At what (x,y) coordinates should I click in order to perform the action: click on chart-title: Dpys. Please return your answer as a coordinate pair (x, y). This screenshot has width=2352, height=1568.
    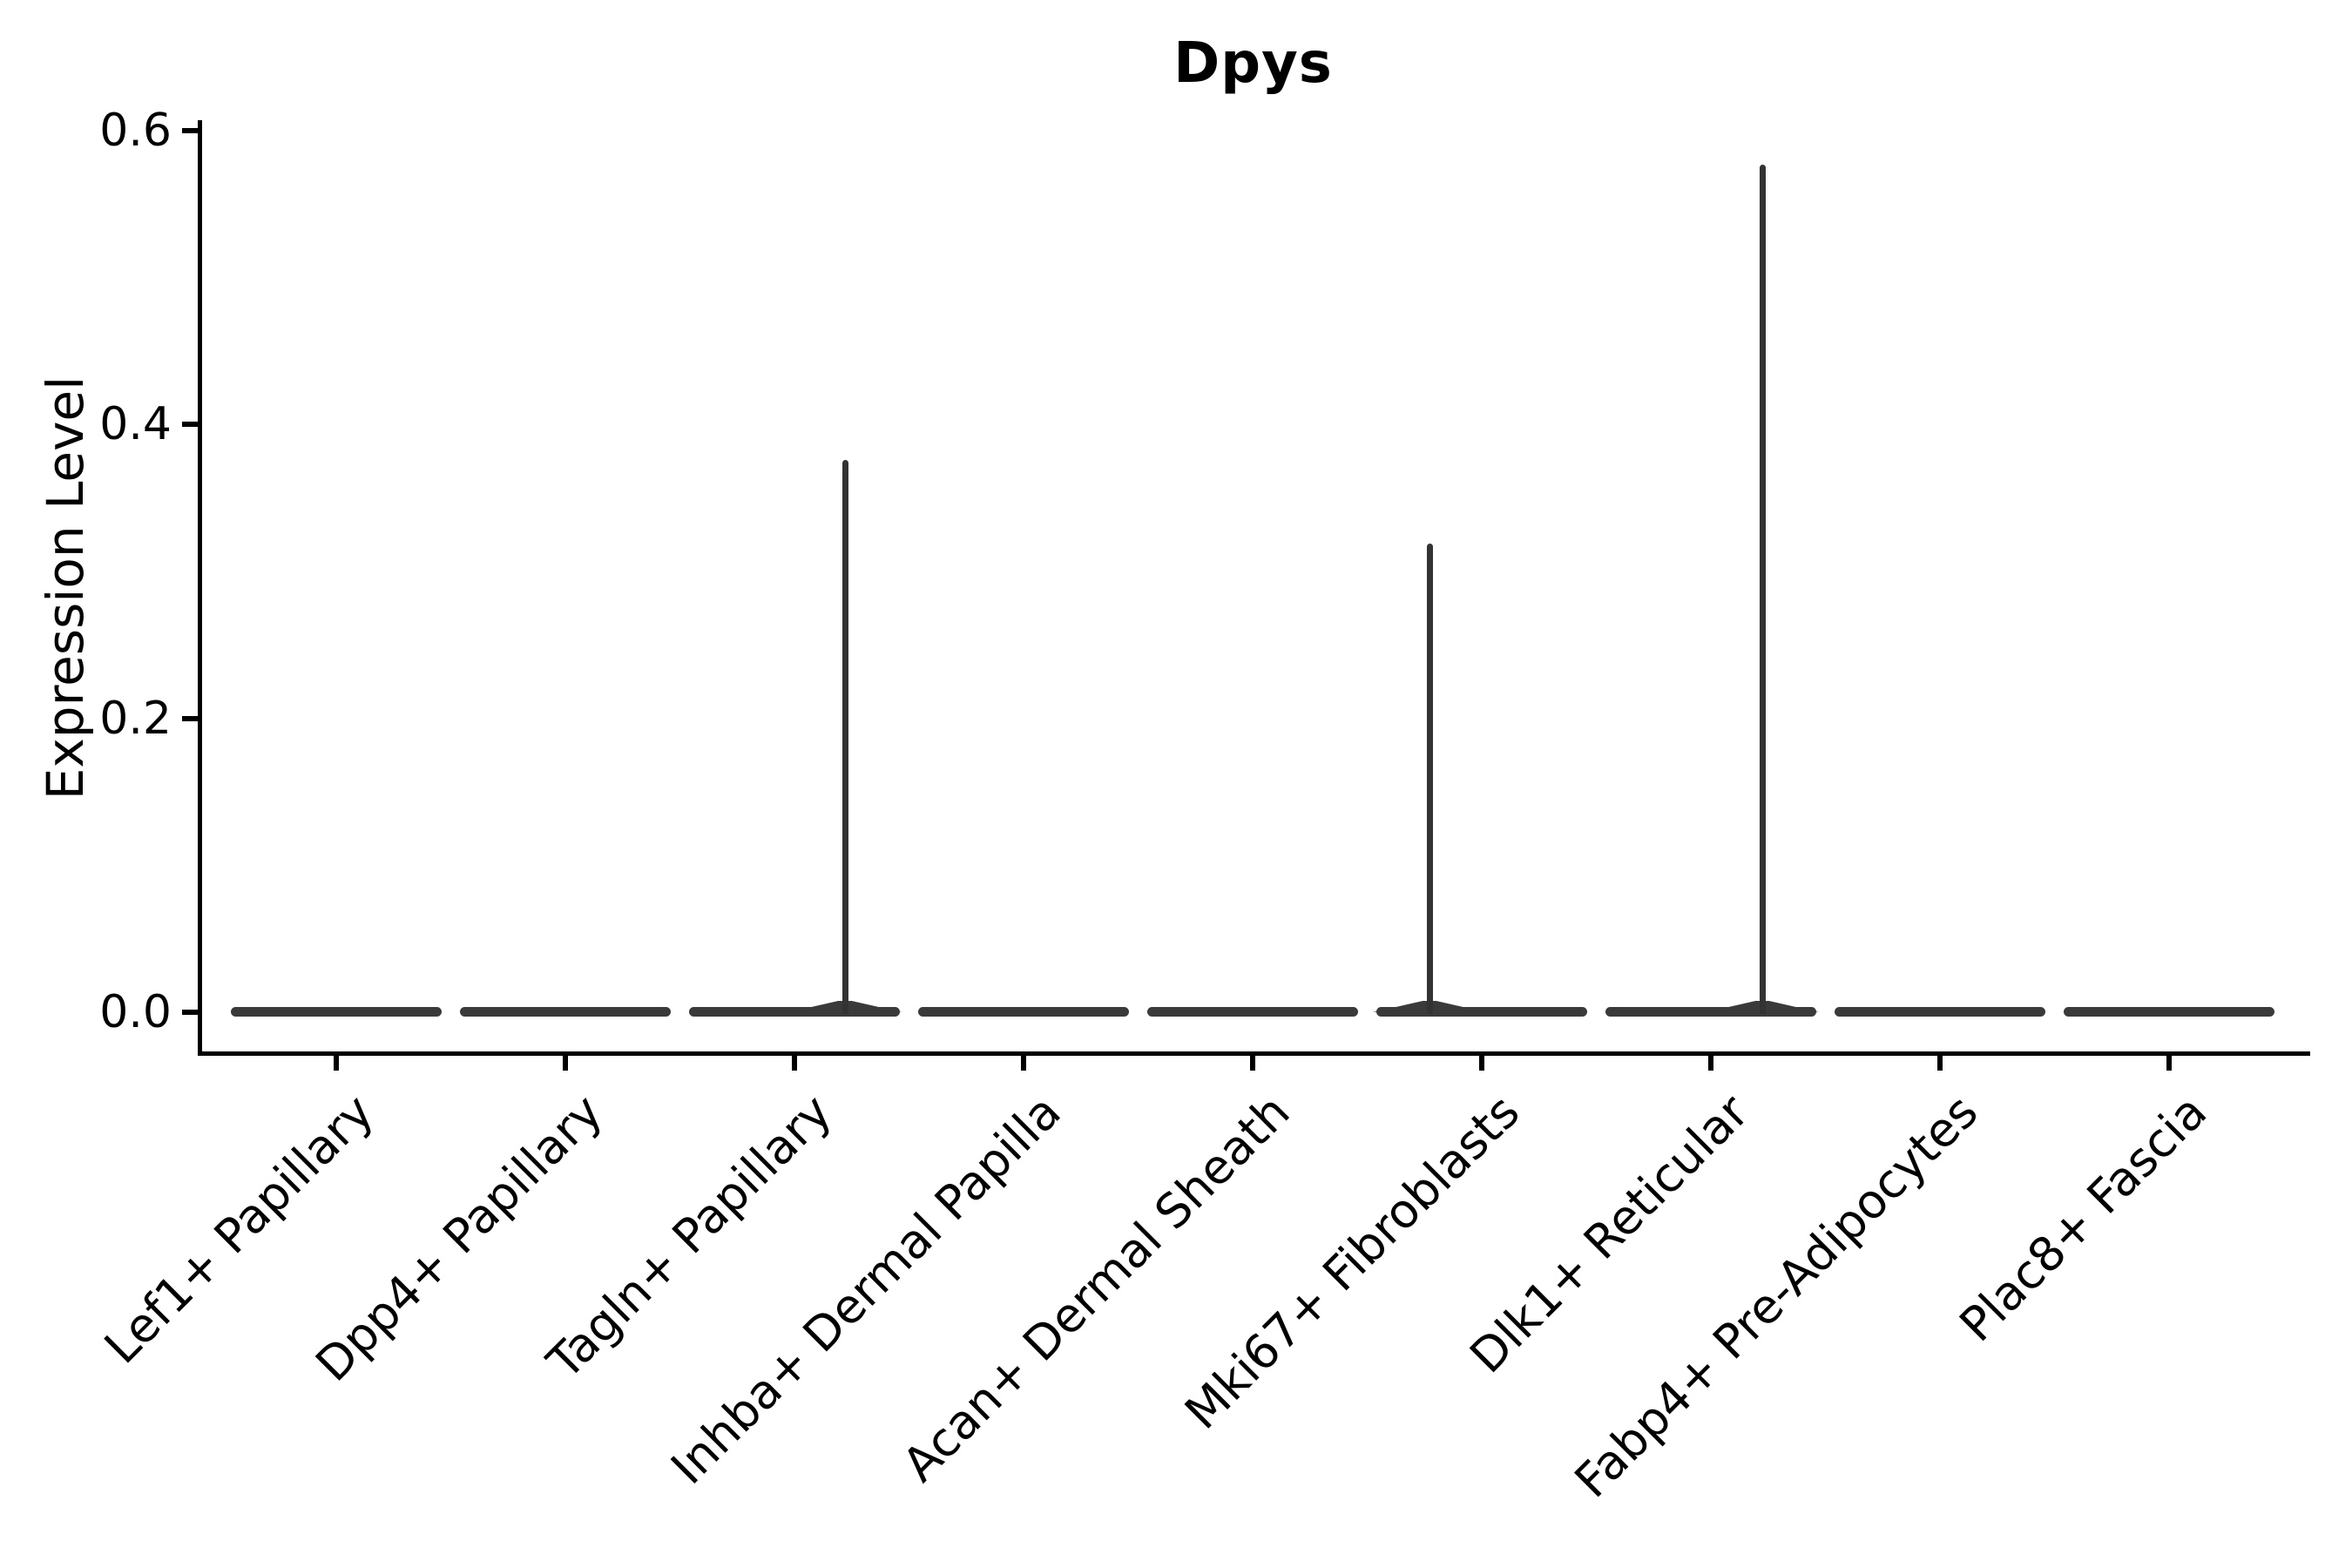
    Looking at the image, I should click on (1253, 64).